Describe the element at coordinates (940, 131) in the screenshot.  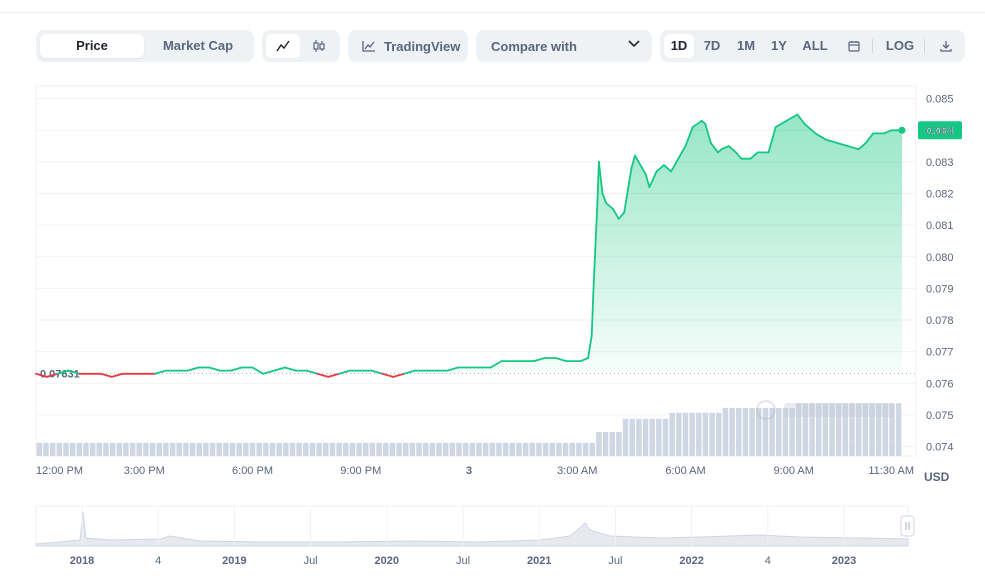
I see `current-price-label: 0.084` at that location.